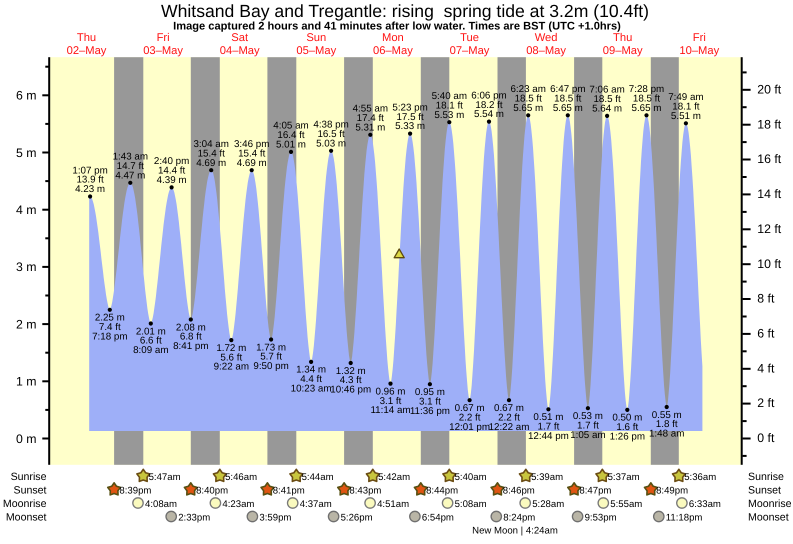 Image resolution: width=793 pixels, height=544 pixels. I want to click on svg-text: 6:23 am, so click(527, 89).